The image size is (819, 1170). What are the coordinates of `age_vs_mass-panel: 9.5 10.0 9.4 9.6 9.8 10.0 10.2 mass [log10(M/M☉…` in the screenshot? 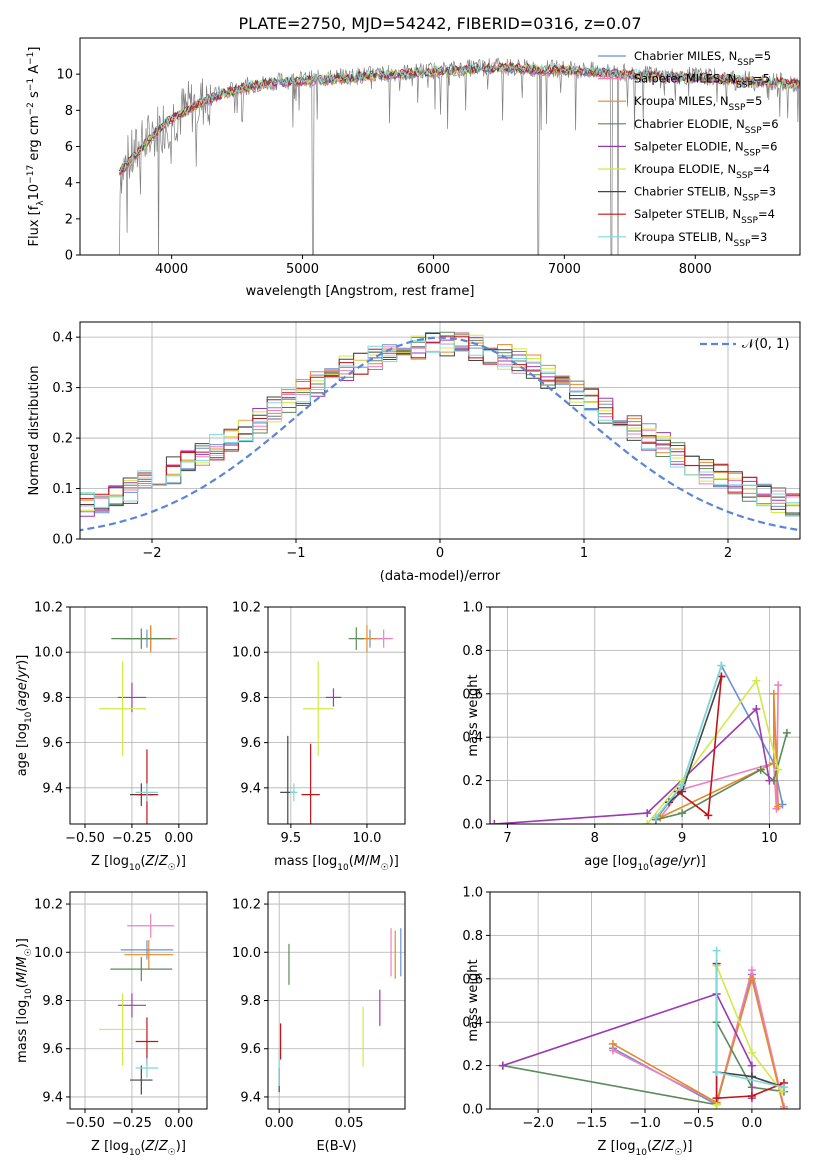 It's located at (319, 737).